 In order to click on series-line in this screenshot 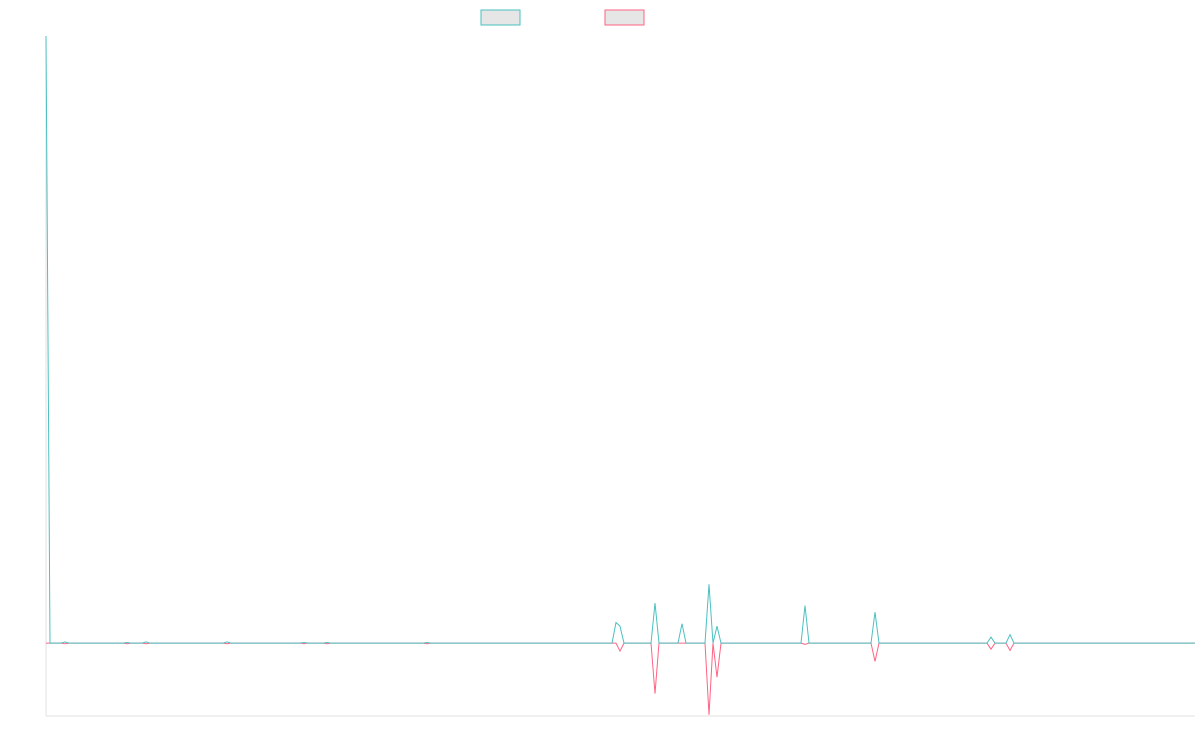, I will do `click(620, 678)`.